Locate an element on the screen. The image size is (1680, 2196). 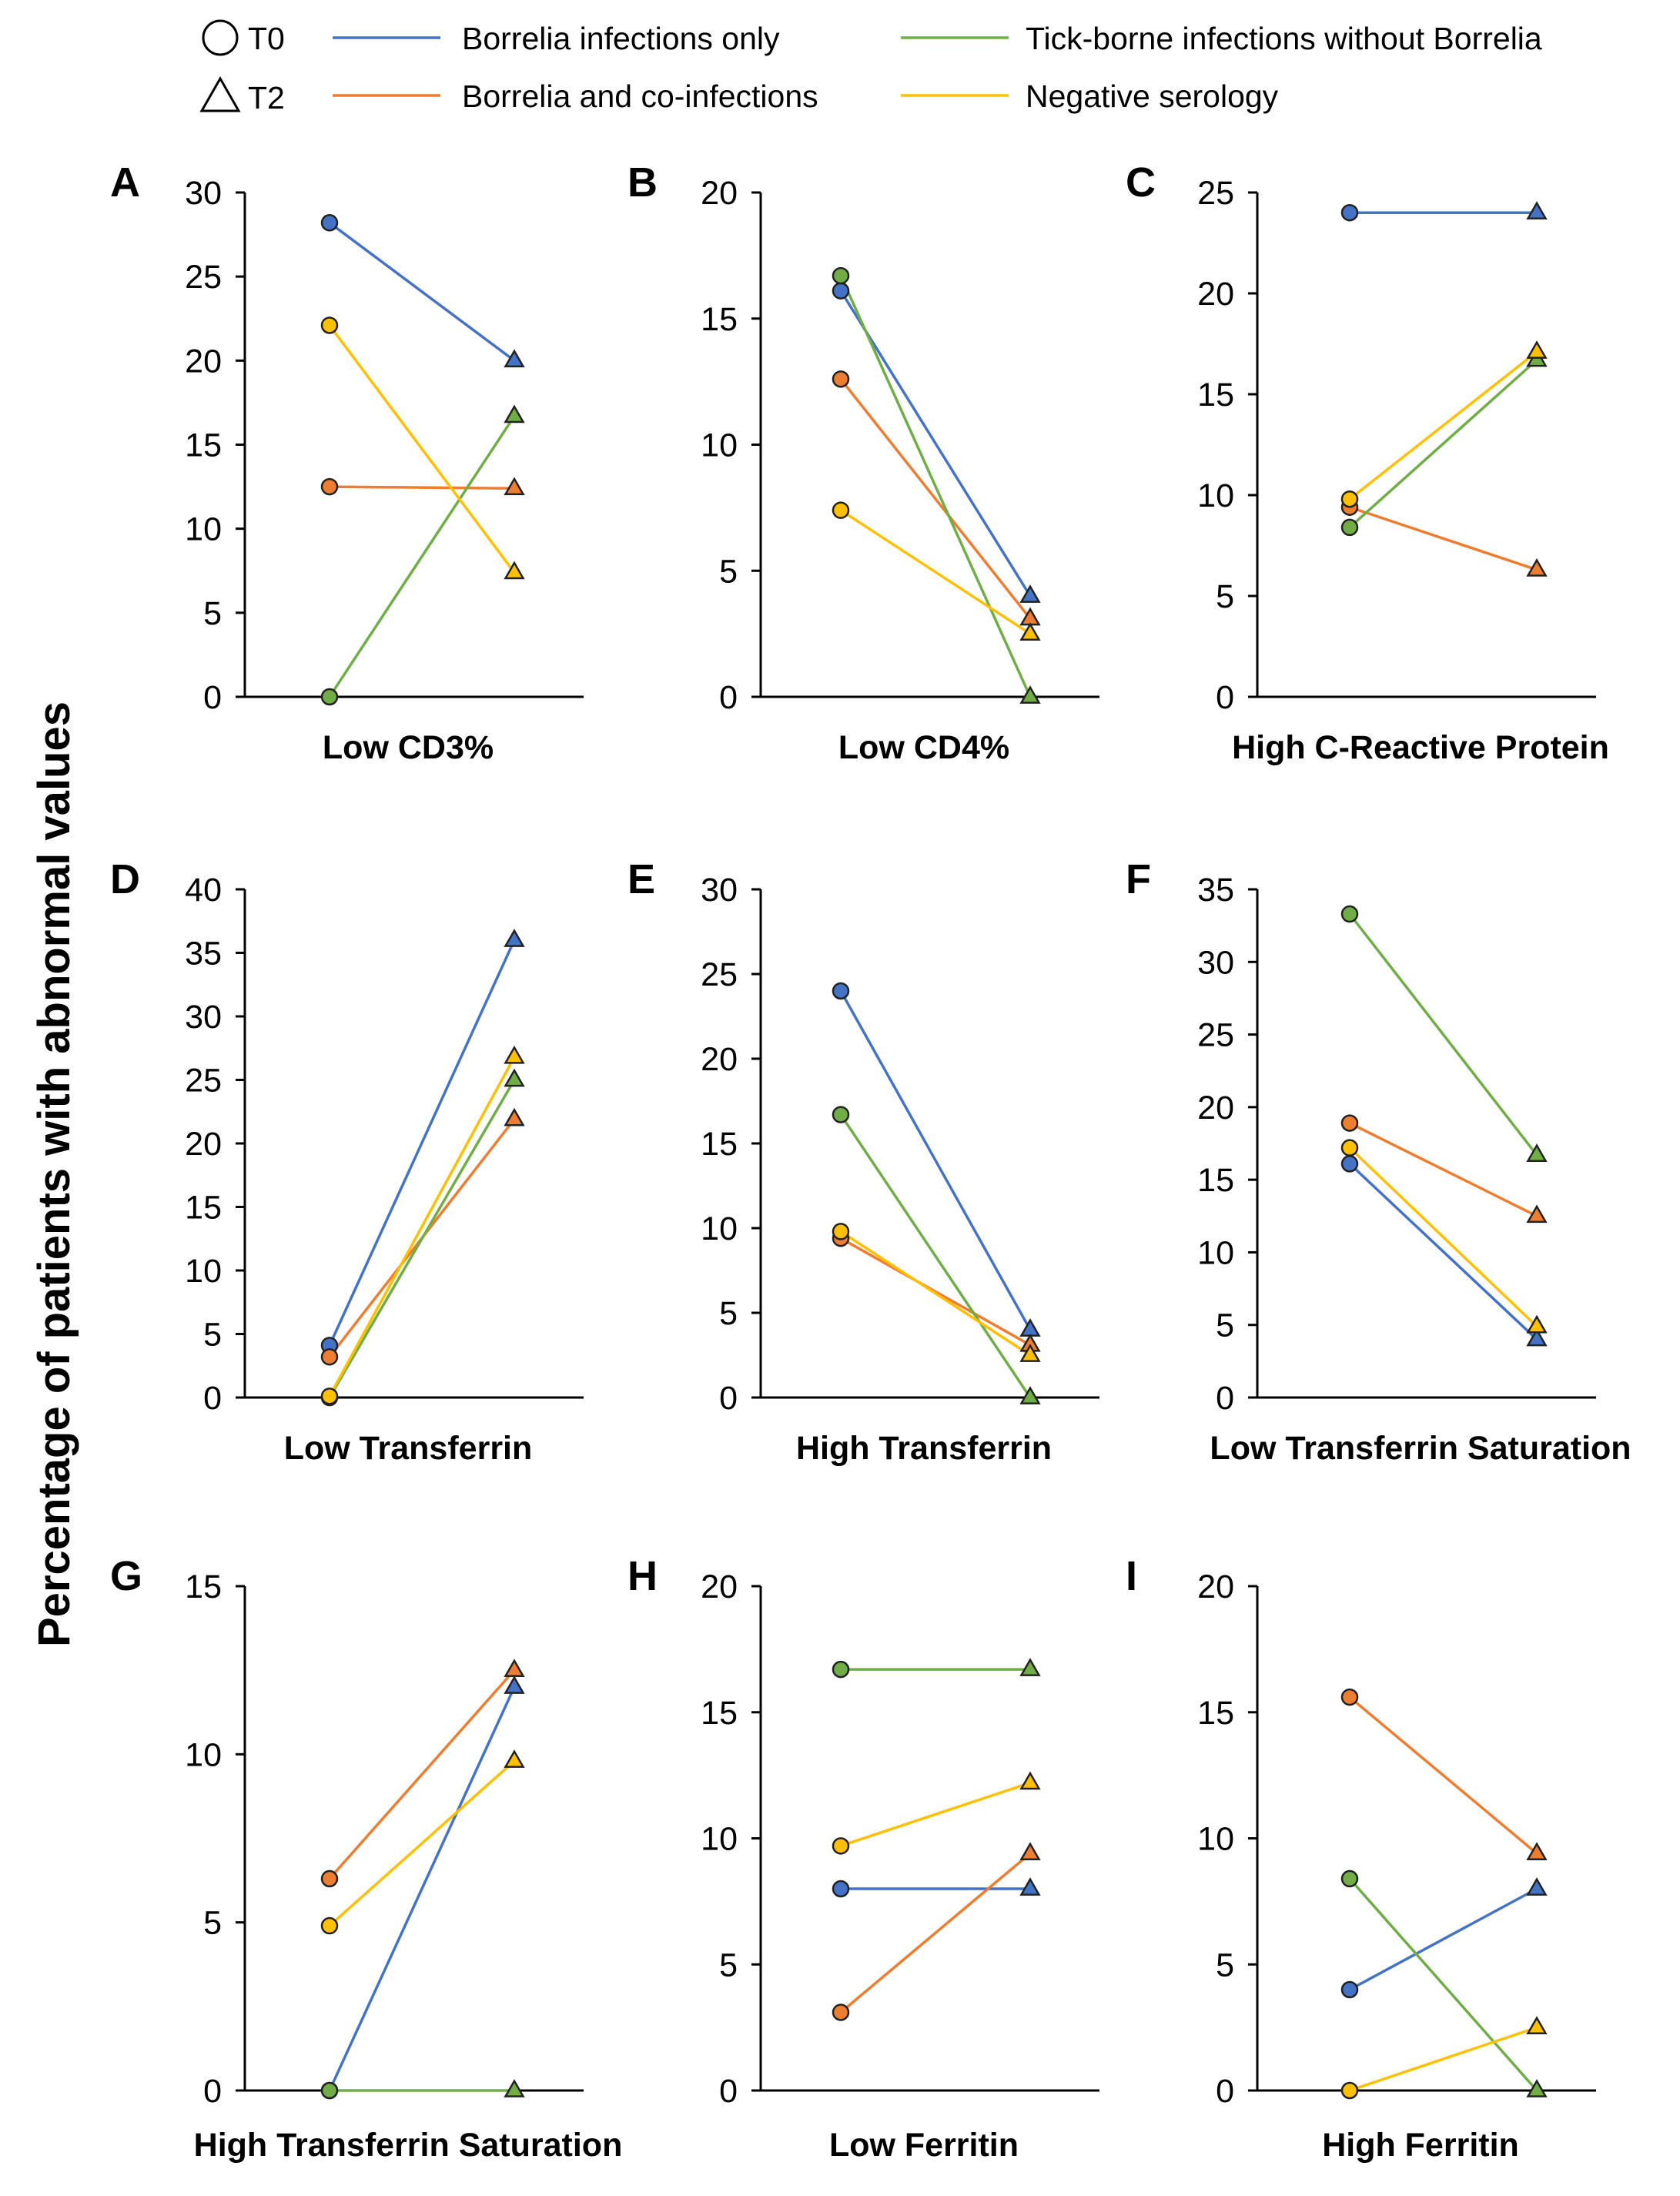
panel-h-t2-point-borrelia-infections-only is located at coordinates (1030, 1886).